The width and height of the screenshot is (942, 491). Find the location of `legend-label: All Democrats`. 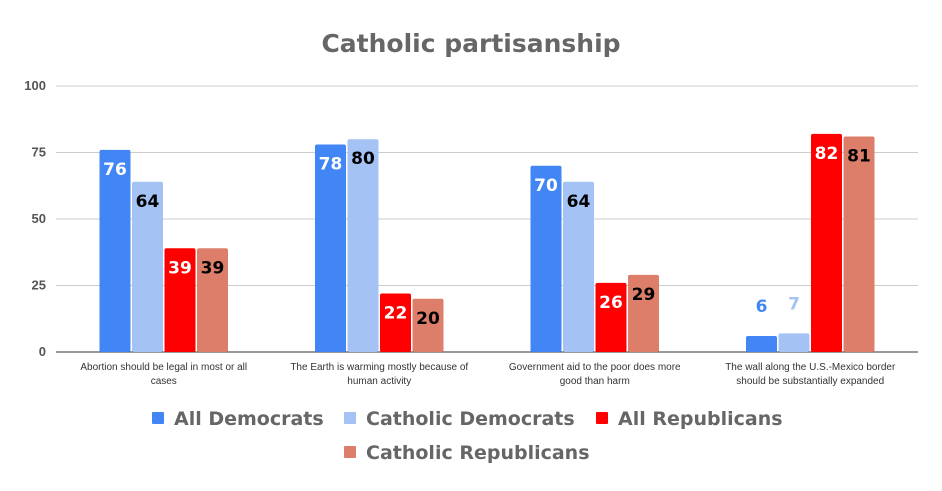

legend-label: All Democrats is located at coordinates (249, 419).